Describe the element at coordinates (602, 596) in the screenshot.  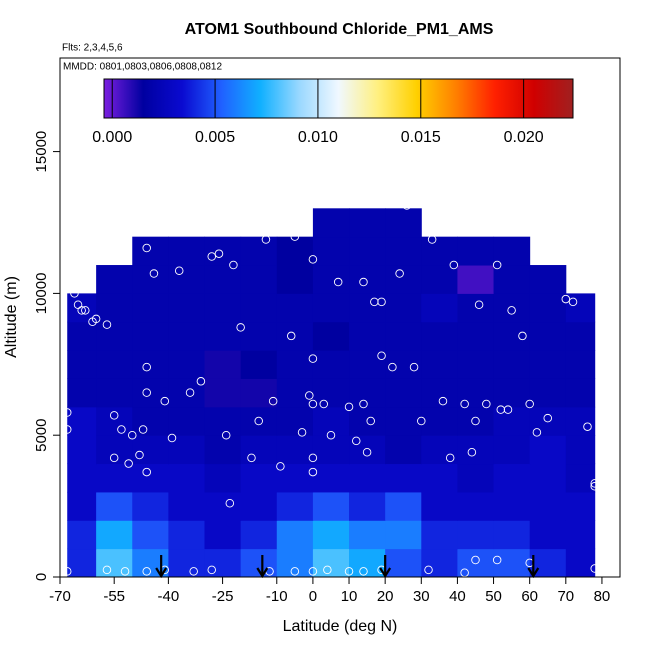
I see `x-tick-label: 80` at that location.